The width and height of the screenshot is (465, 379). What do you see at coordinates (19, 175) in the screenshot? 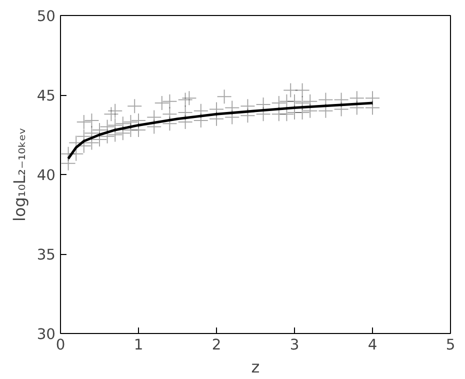
I see `y-axis-title: log₁₀L₂₋₁₀ₖₑᵥ` at bounding box center [19, 175].